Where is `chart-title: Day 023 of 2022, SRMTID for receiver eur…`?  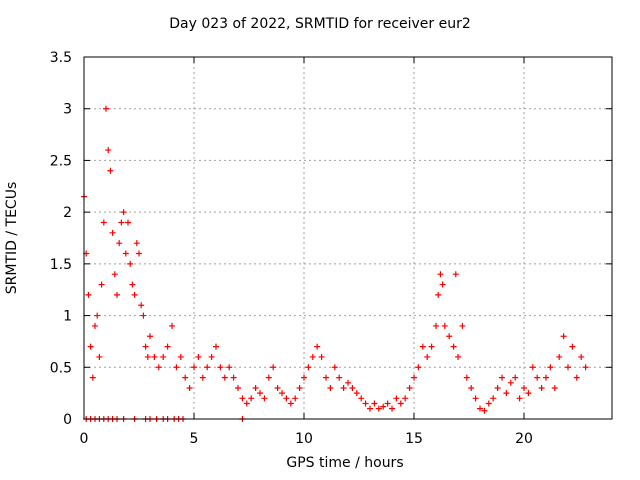 chart-title: Day 023 of 2022, SRMTID for receiver eur… is located at coordinates (320, 24).